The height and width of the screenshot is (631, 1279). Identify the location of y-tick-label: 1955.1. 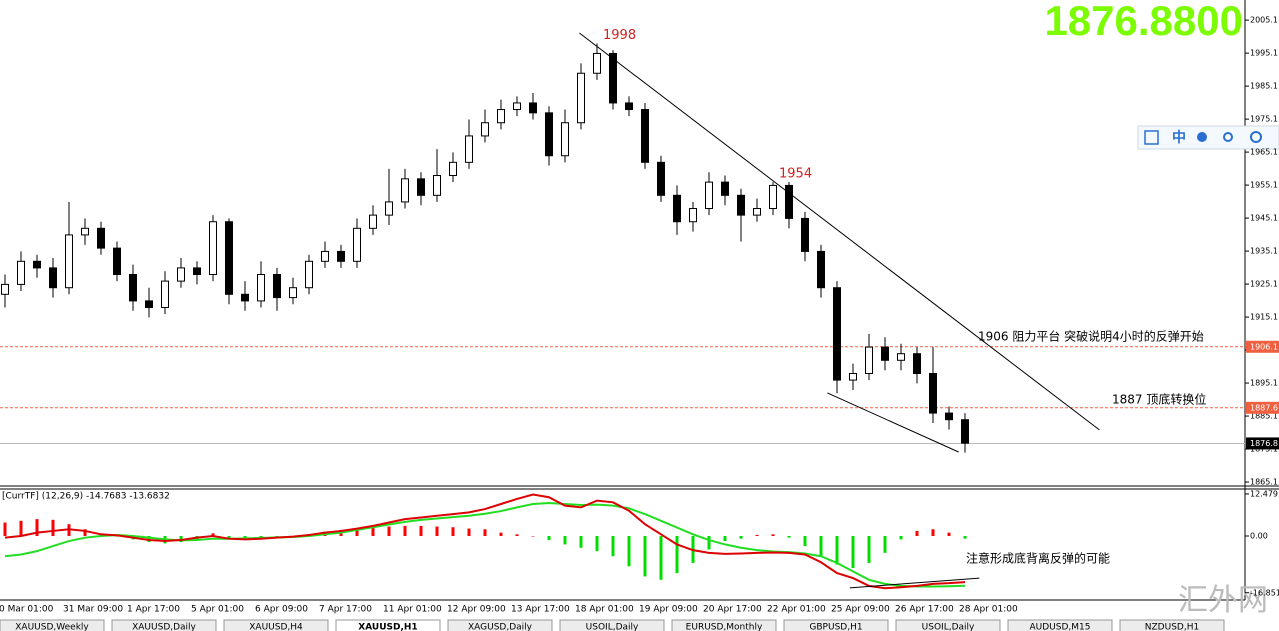
(1264, 185).